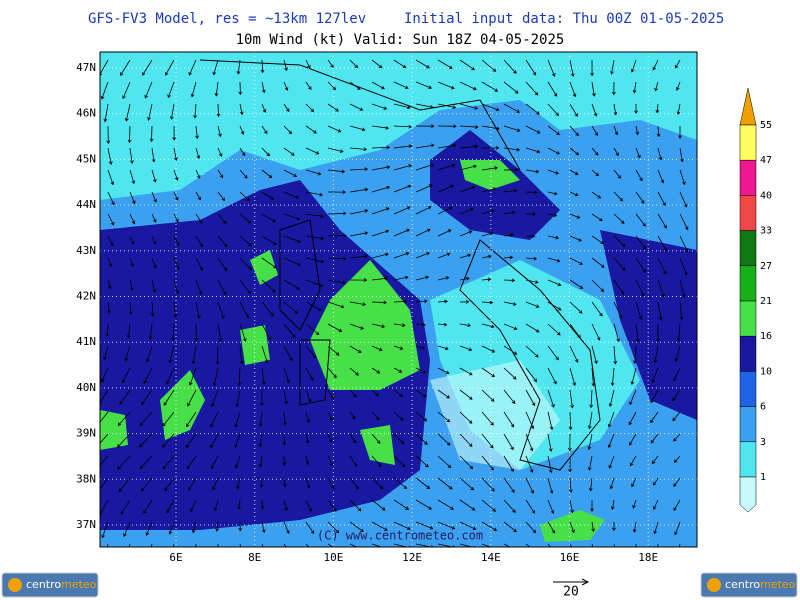 This screenshot has height=600, width=800. I want to click on init-title: Initial input data: Thu 00Z 01-05-2025, so click(564, 19).